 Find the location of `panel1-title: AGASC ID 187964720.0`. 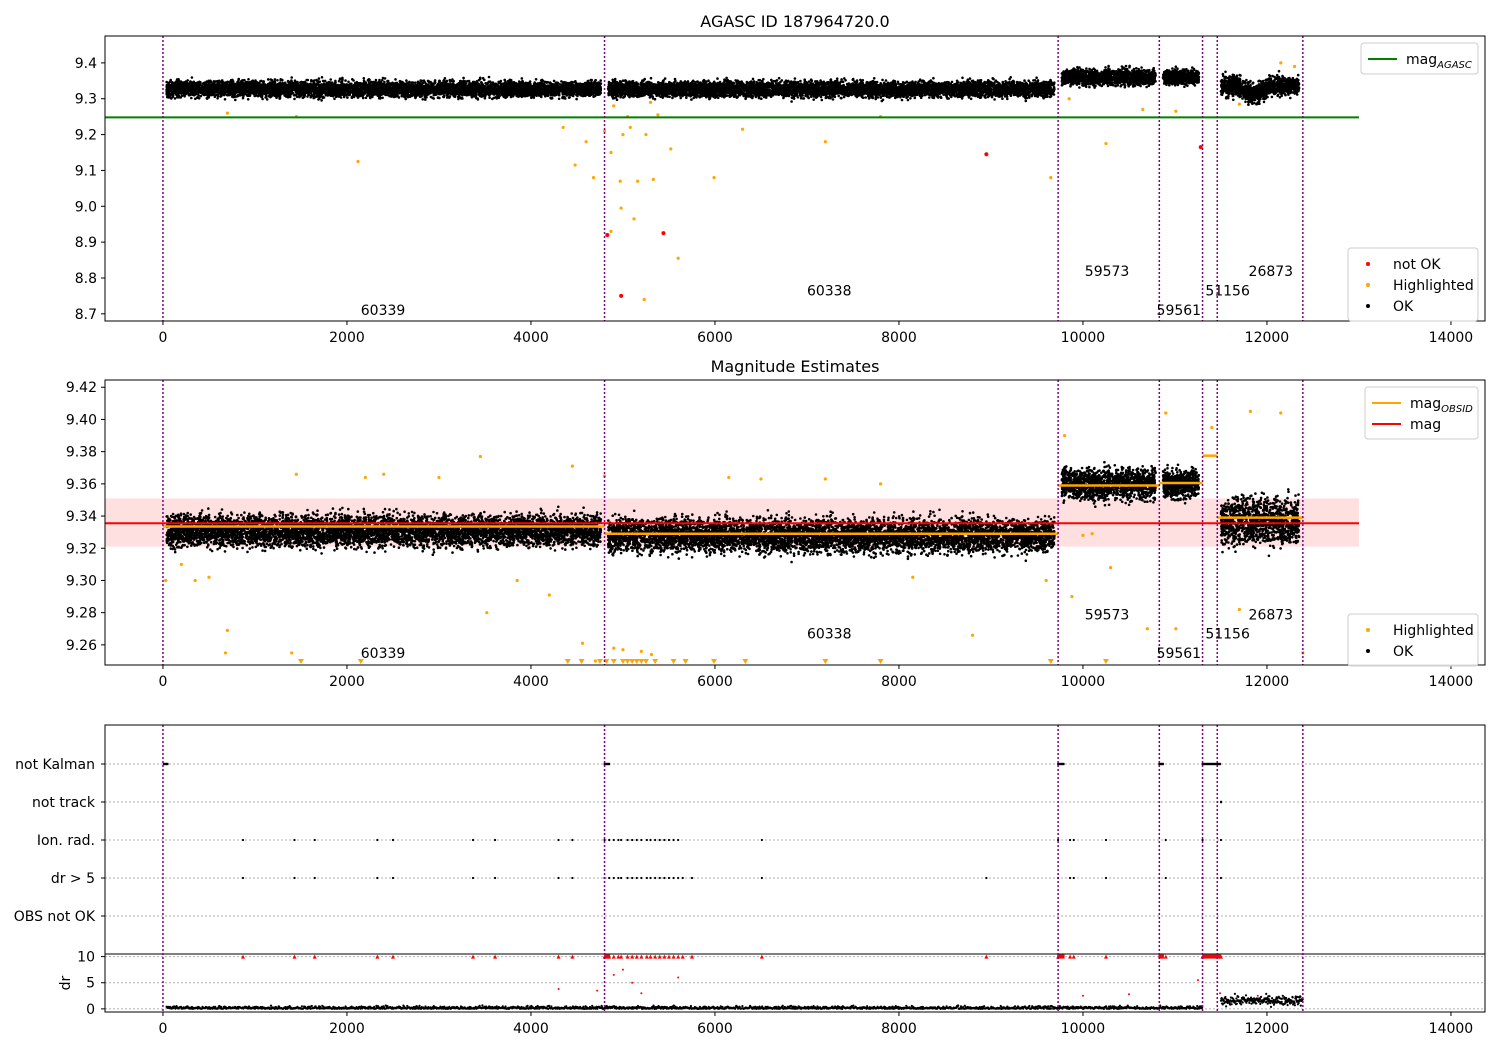

panel1-title: AGASC ID 187964720.0 is located at coordinates (794, 21).